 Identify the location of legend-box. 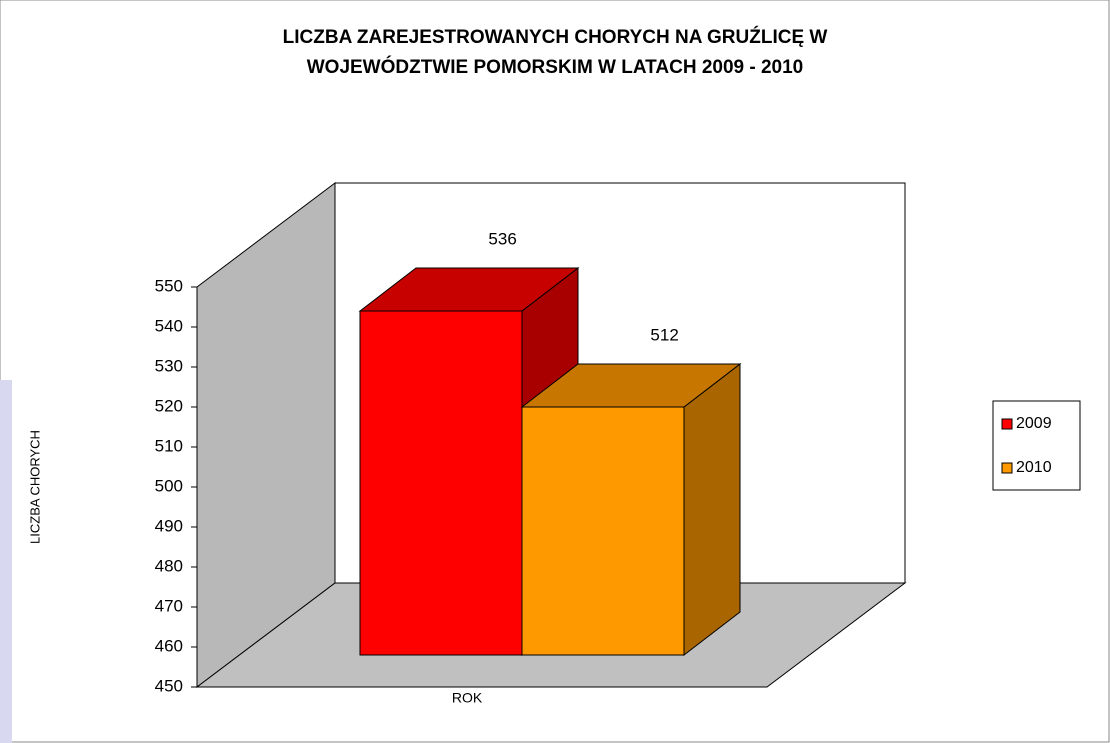
(1036, 445).